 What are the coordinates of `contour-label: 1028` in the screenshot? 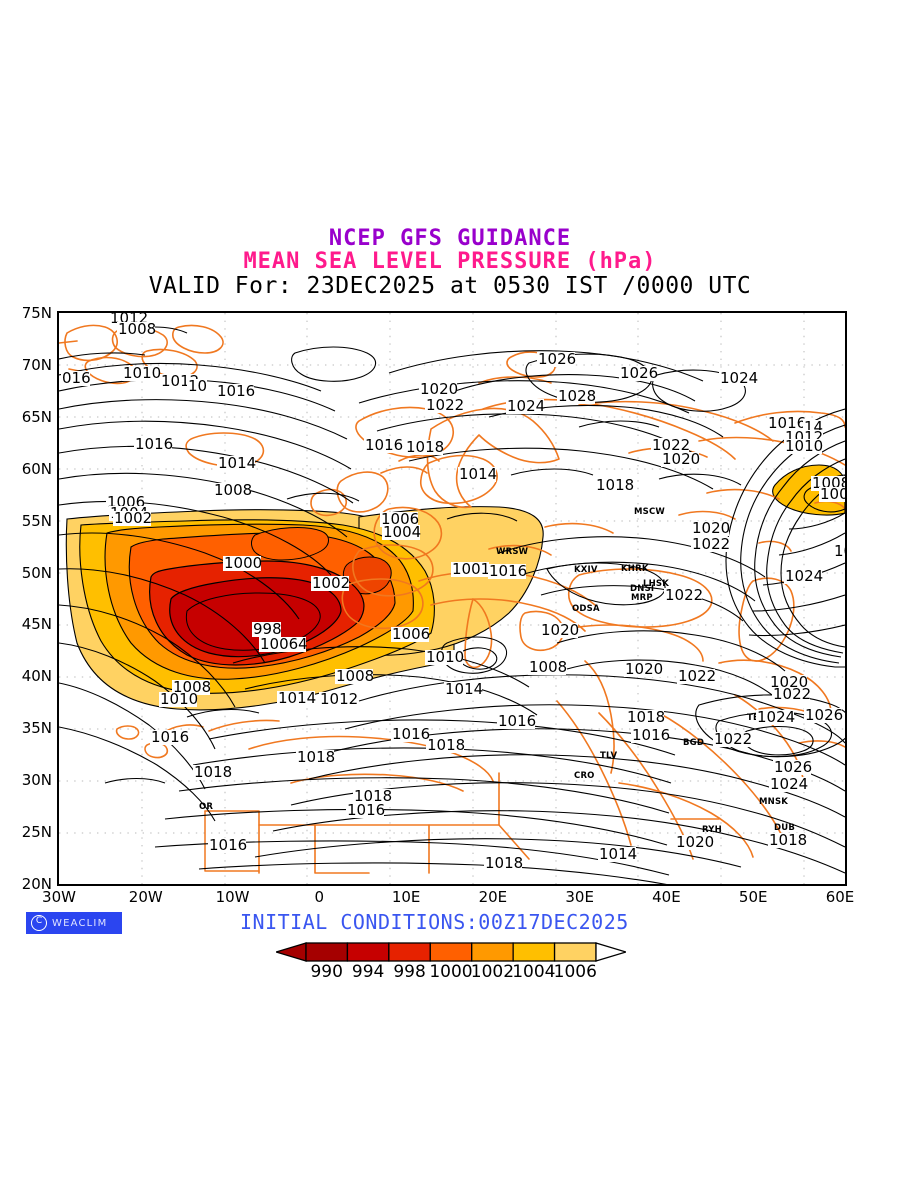 It's located at (577, 396).